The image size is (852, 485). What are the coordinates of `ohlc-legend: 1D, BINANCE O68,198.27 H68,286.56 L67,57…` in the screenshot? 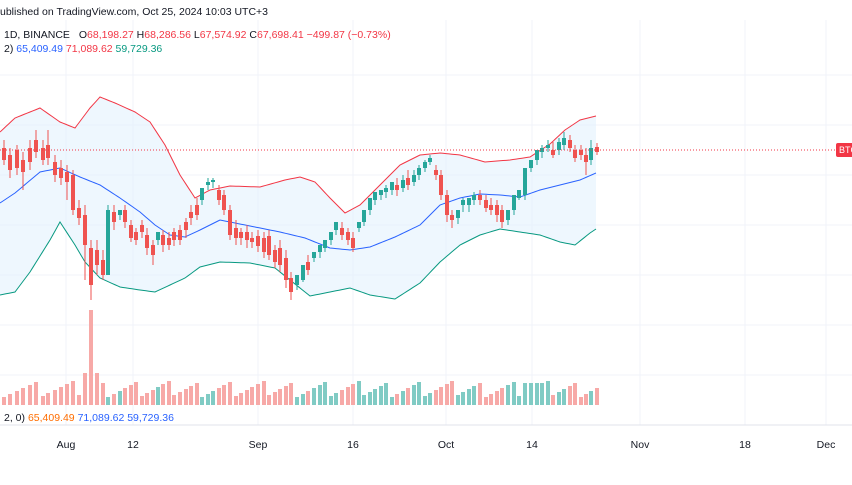 It's located at (197, 35).